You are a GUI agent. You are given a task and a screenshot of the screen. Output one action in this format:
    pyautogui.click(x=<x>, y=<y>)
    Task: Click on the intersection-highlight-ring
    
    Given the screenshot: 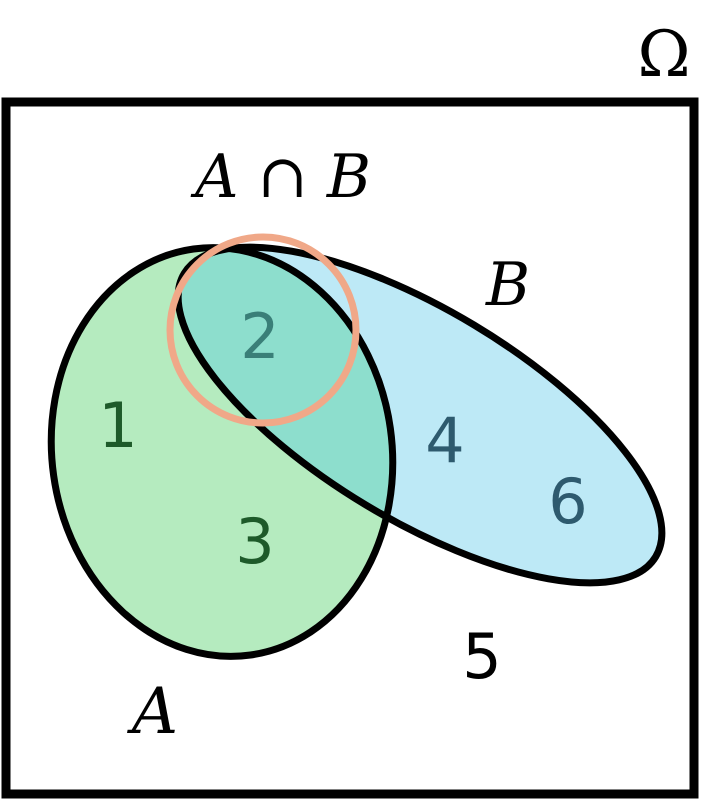 What is the action you would take?
    pyautogui.click(x=263, y=330)
    